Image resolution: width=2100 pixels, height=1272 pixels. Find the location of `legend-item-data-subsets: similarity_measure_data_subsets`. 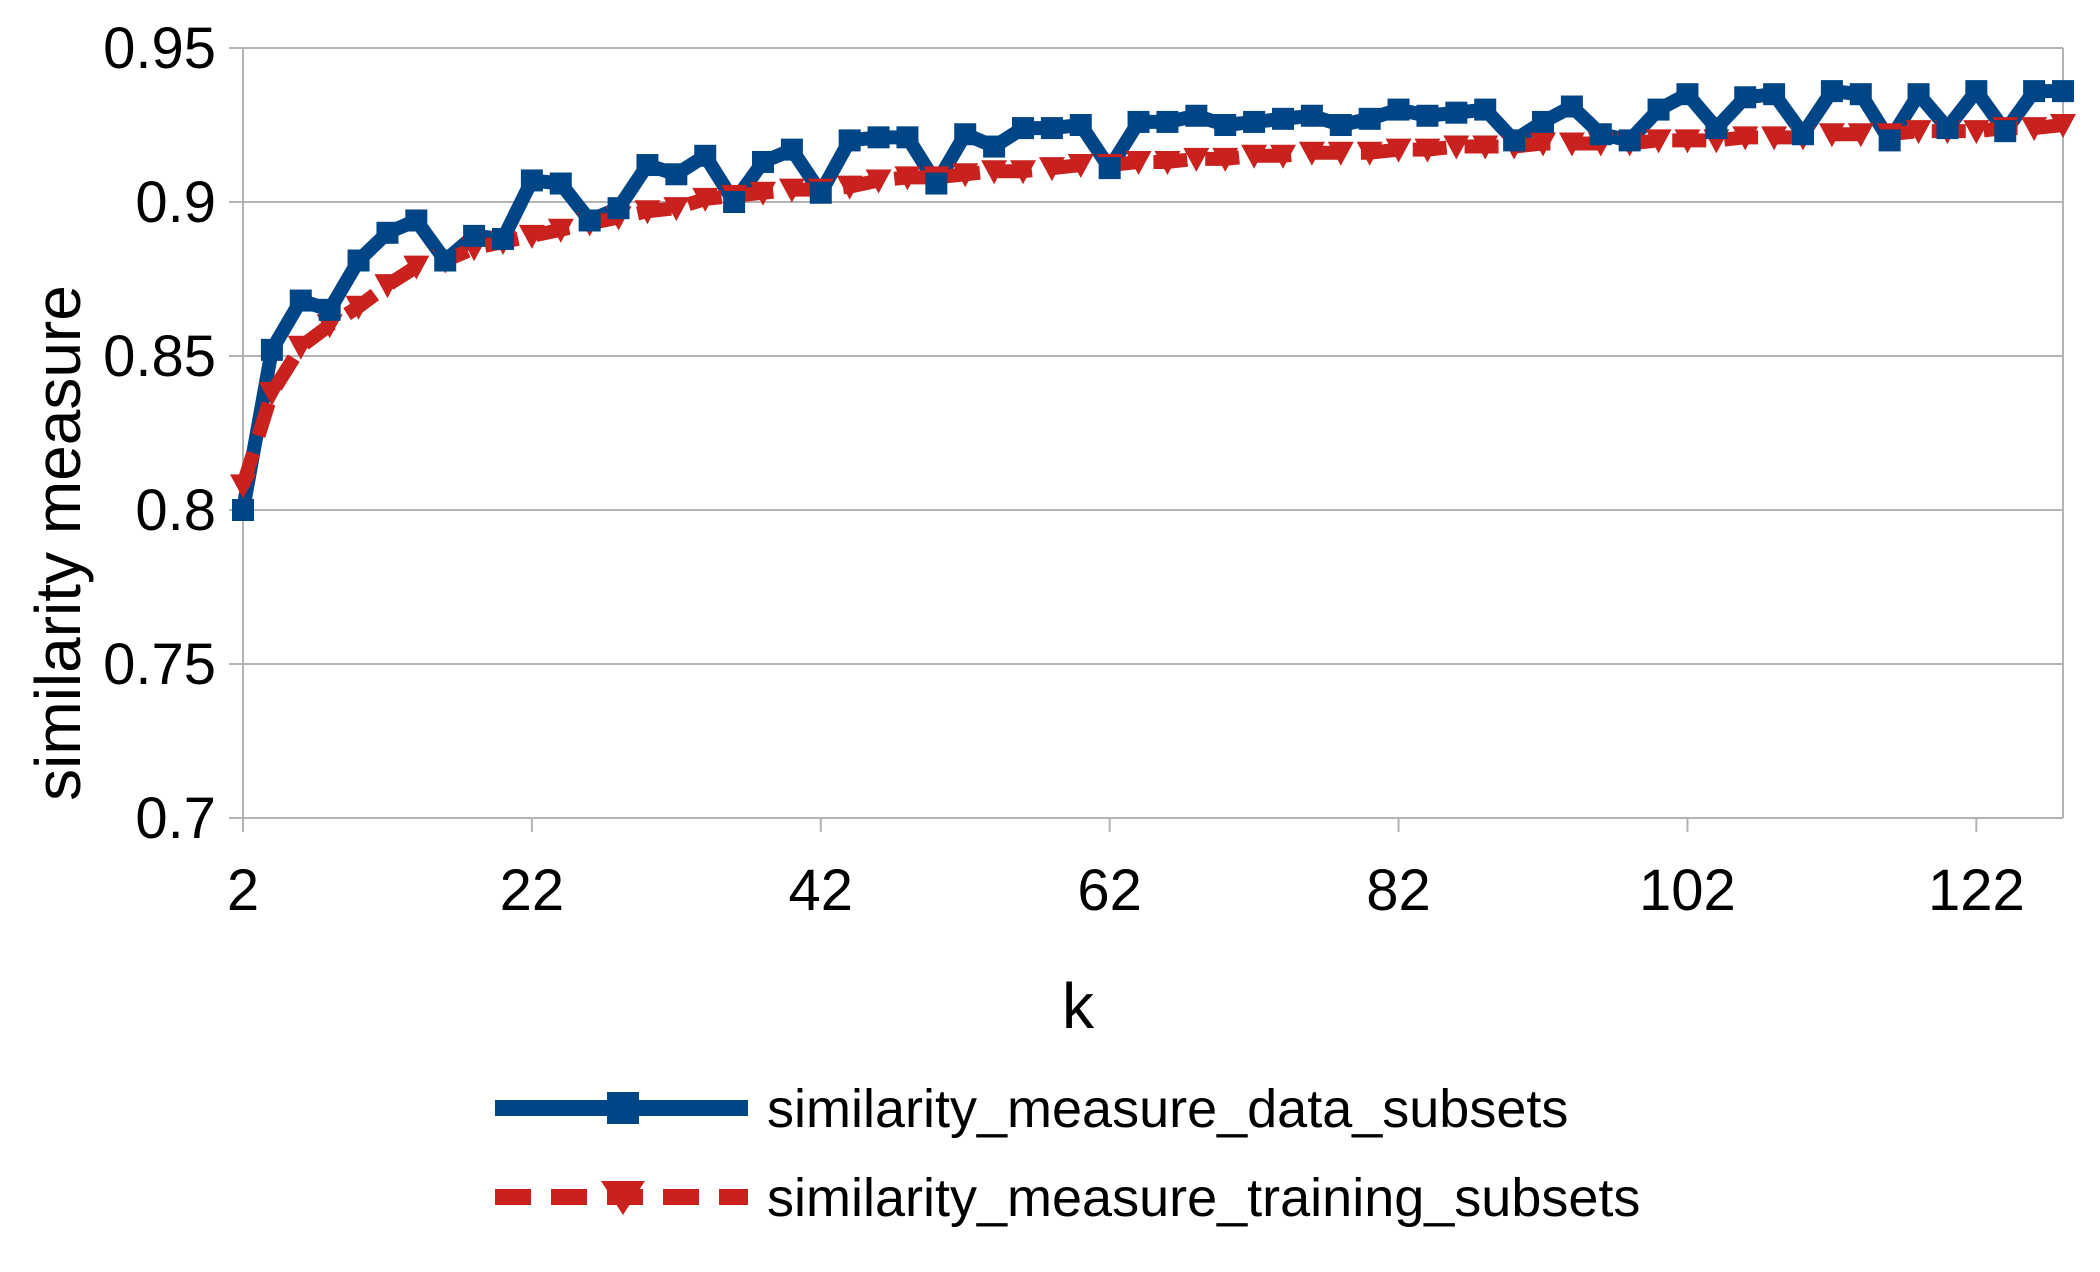

legend-item-data-subsets: similarity_measure_data_subsets is located at coordinates (1031, 1109).